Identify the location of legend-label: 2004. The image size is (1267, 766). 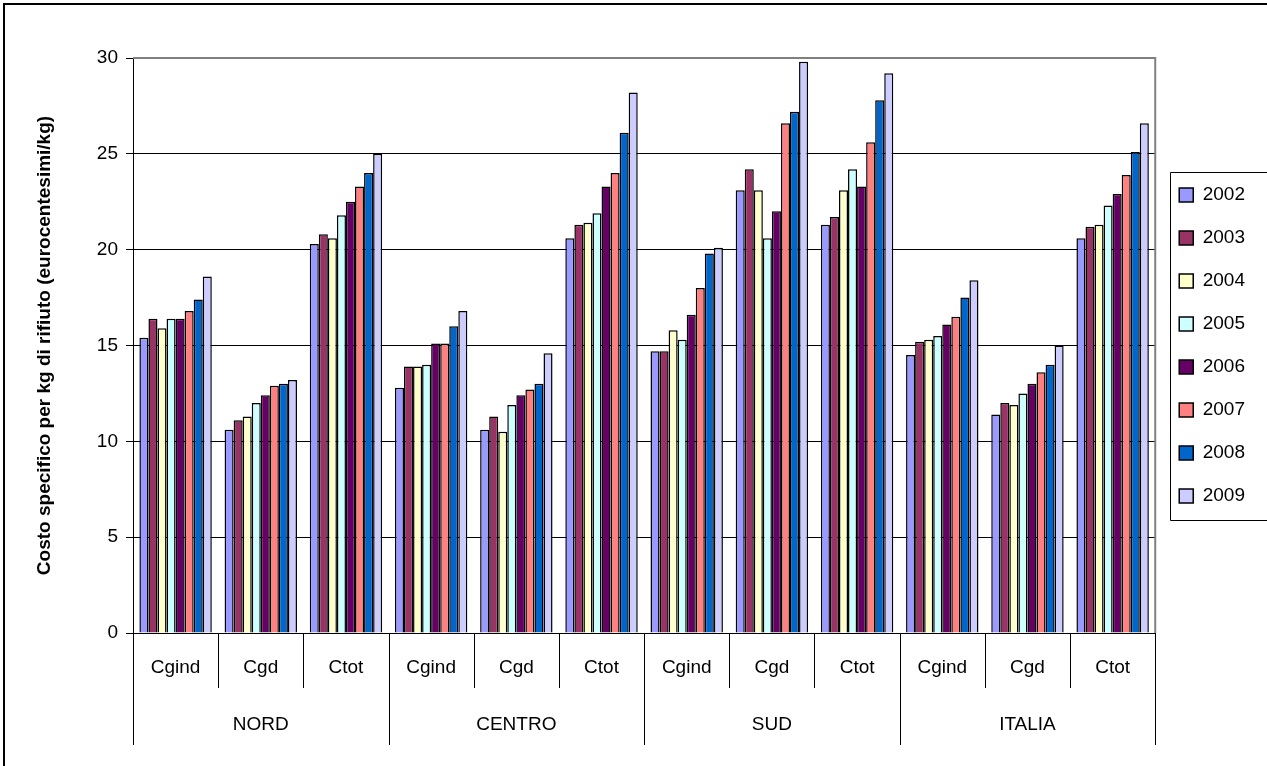
(1224, 280).